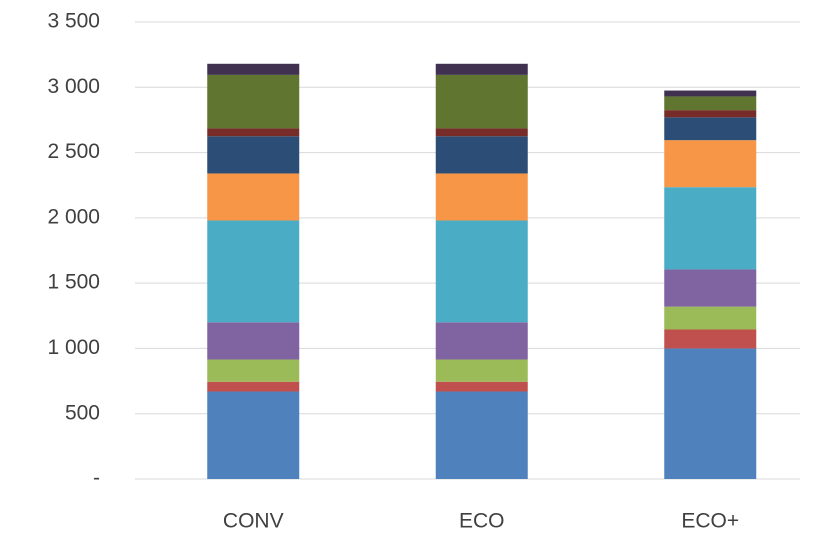  Describe the element at coordinates (96, 478) in the screenshot. I see `y-tick-label: -` at that location.